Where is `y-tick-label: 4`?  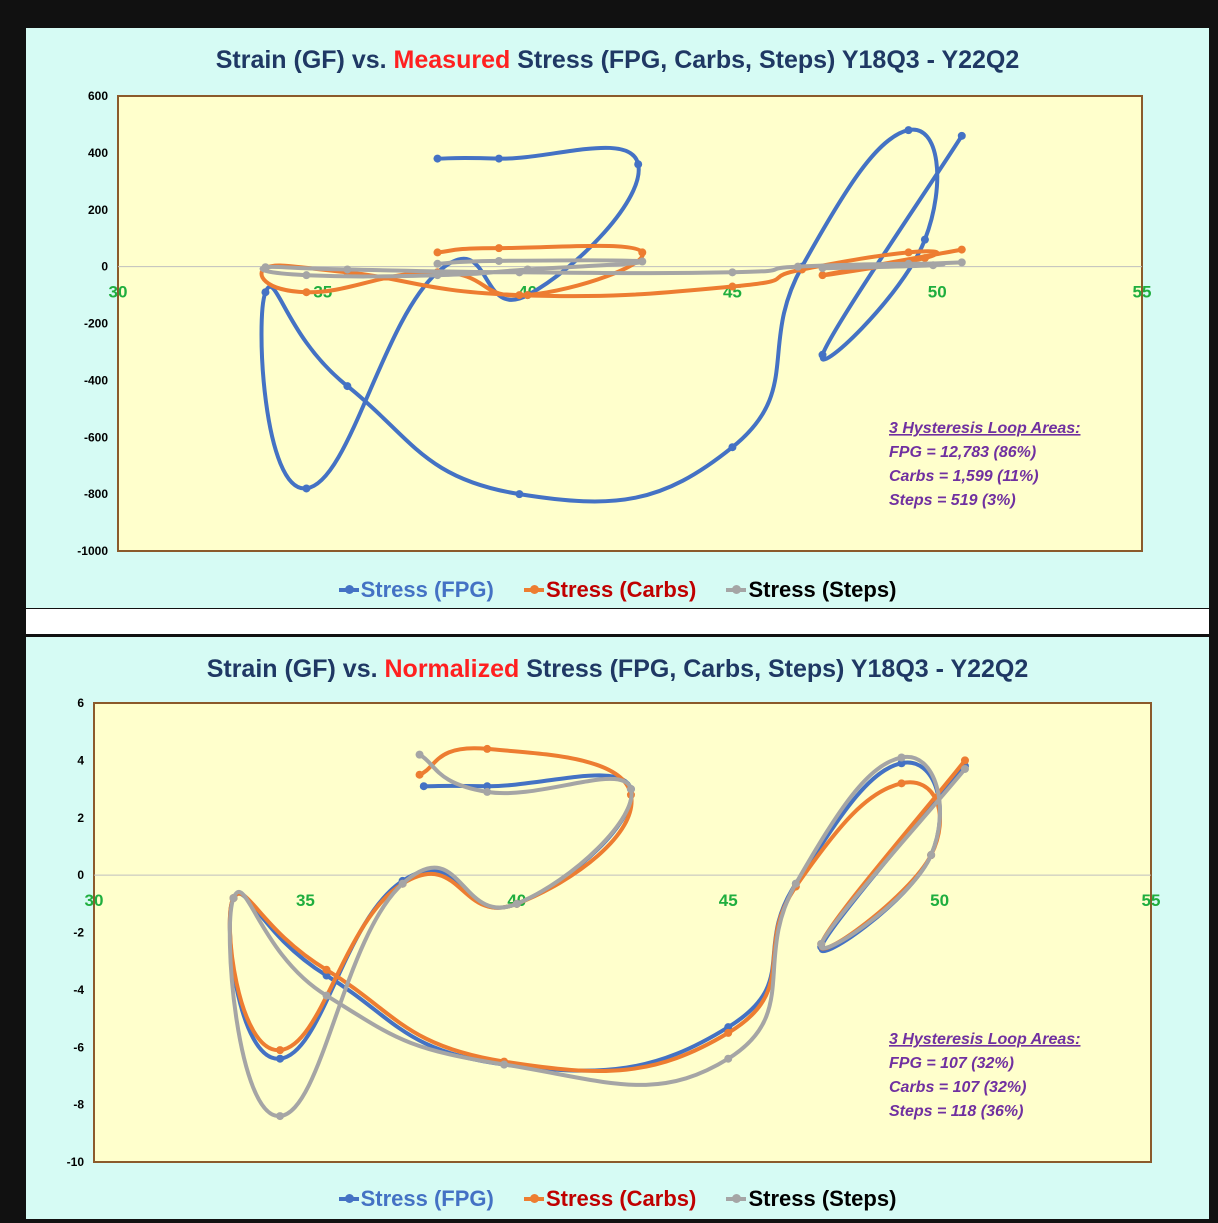 y-tick-label: 4 is located at coordinates (80, 760).